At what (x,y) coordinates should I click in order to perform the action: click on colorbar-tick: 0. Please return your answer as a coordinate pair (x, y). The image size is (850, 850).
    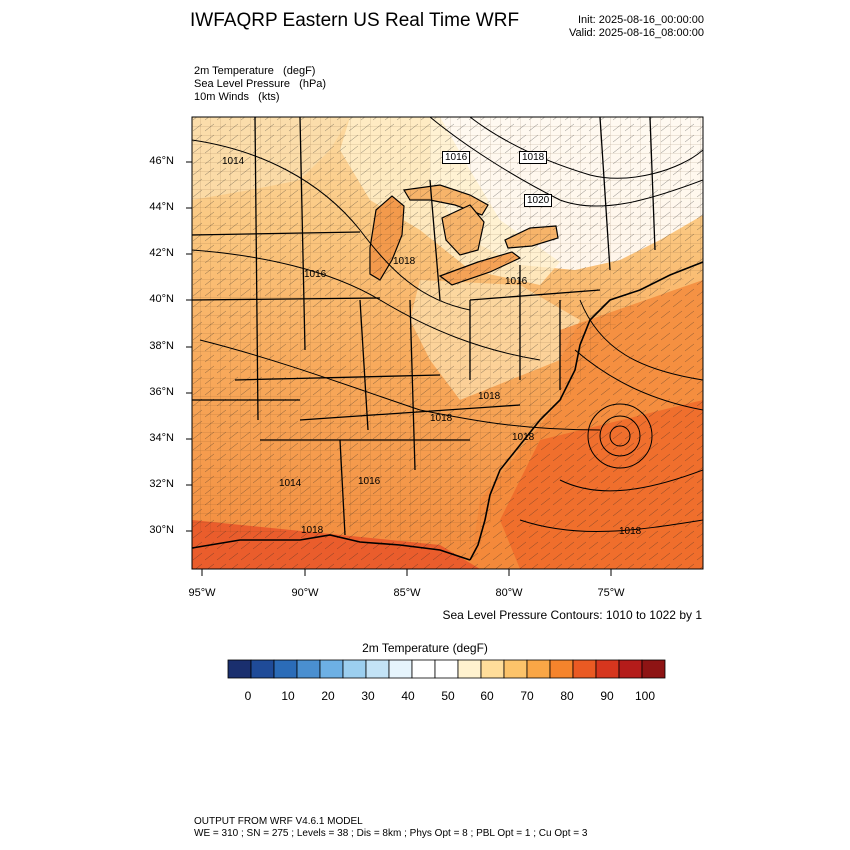
    Looking at the image, I should click on (248, 696).